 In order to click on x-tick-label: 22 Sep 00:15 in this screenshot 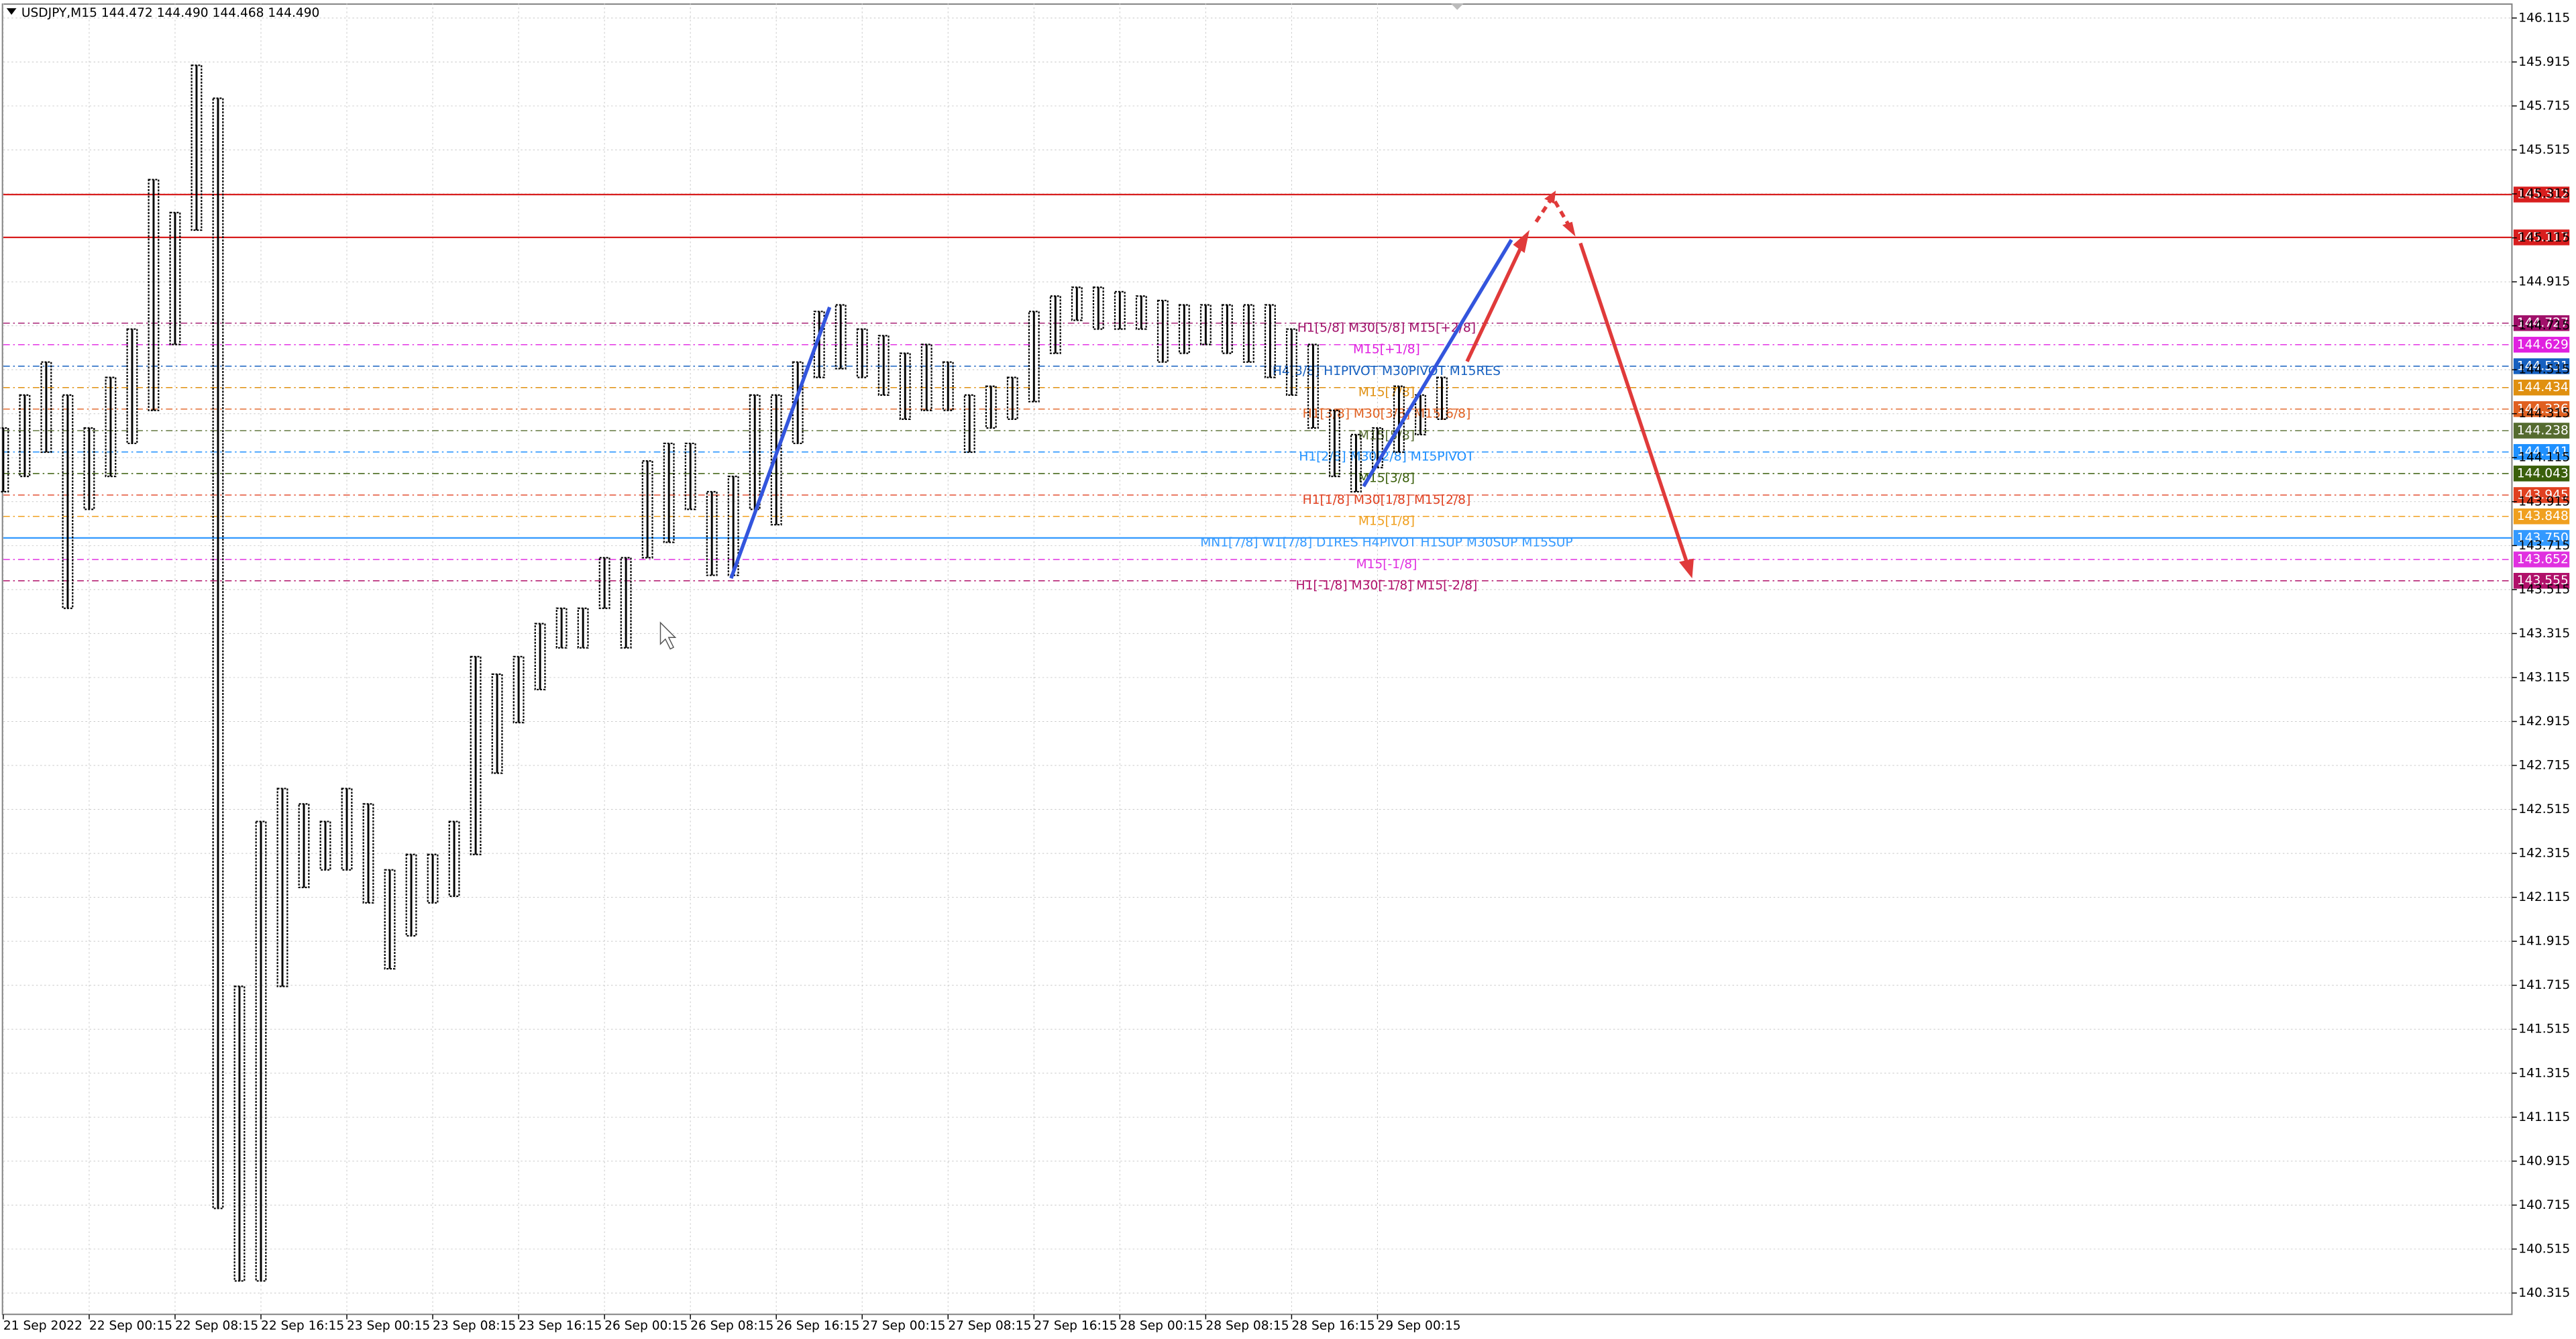, I will do `click(130, 1326)`.